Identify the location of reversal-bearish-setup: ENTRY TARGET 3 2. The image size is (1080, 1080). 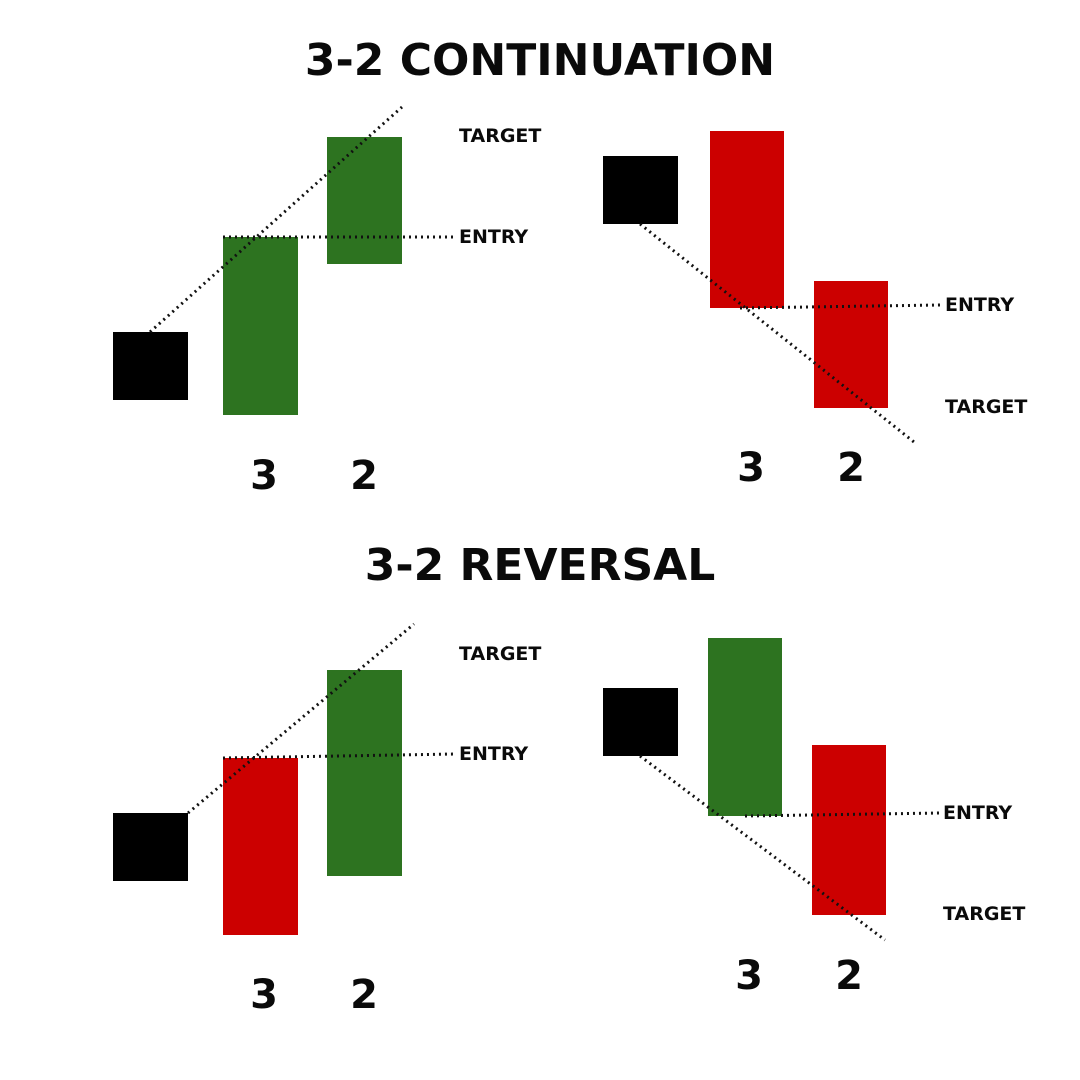
(814, 818).